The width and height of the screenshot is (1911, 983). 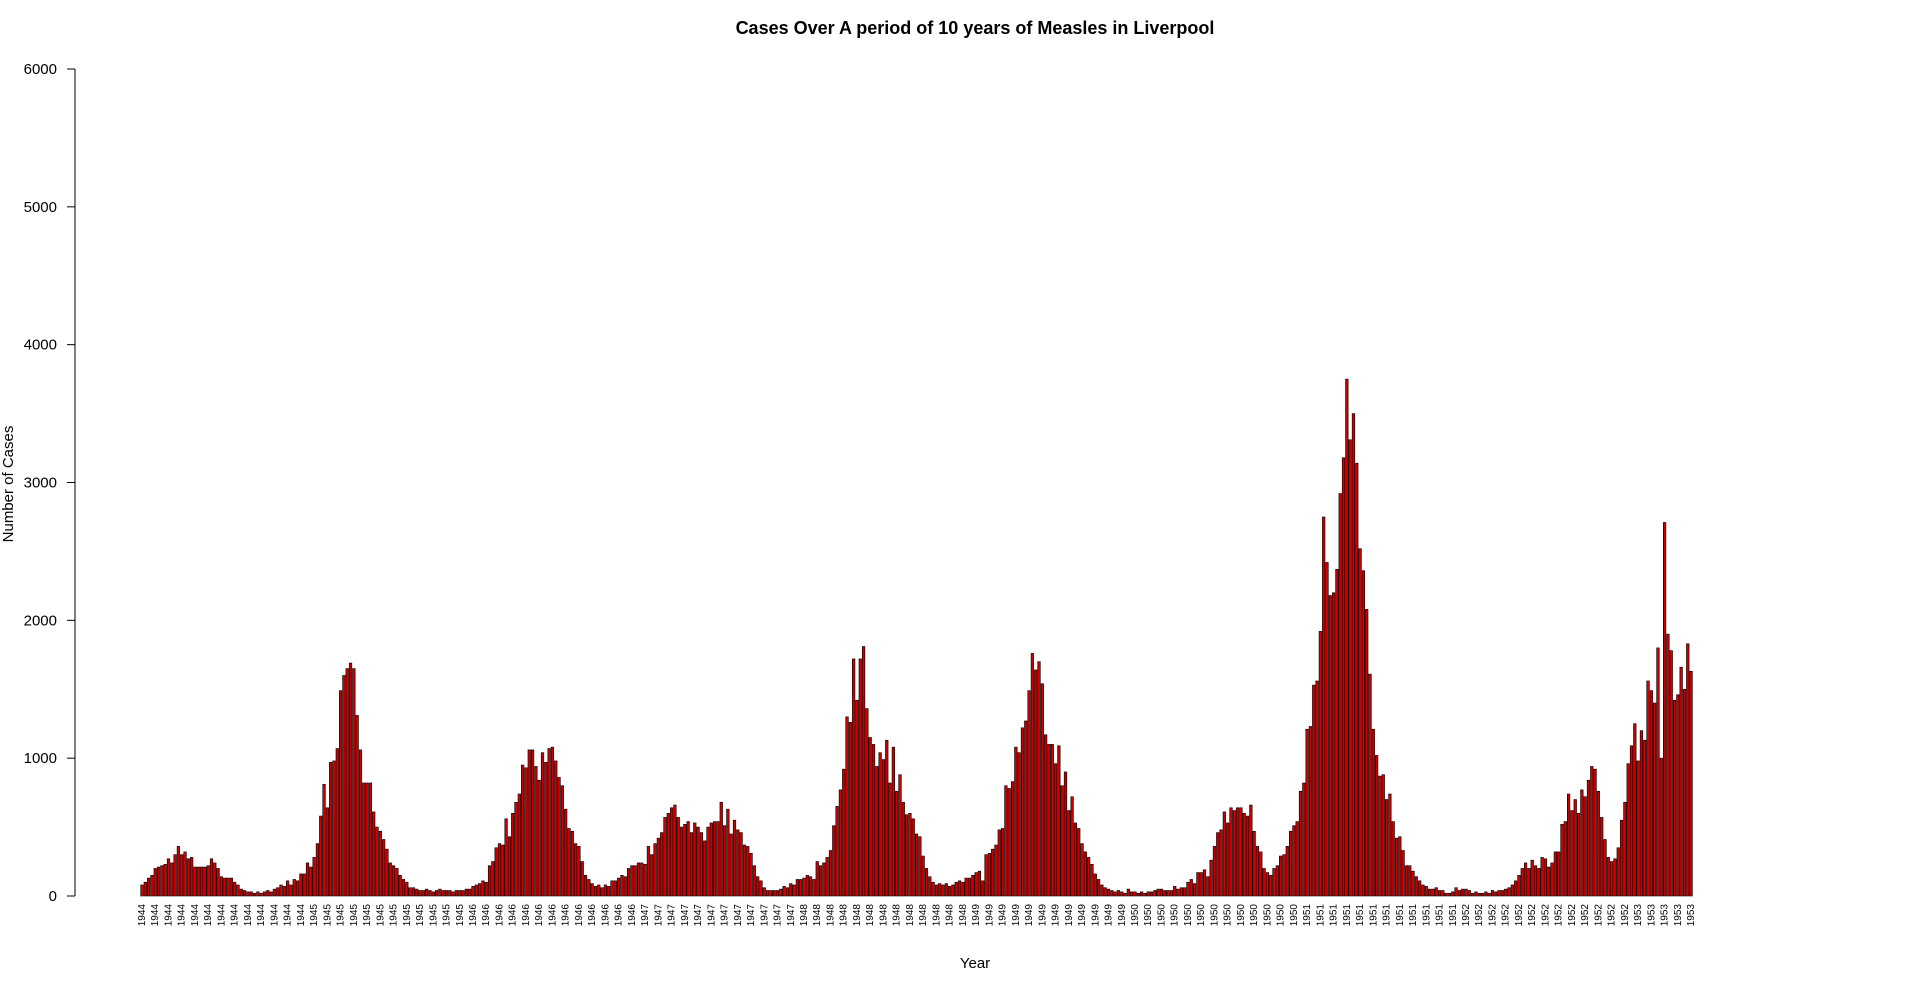 What do you see at coordinates (1109, 915) in the screenshot?
I see `x-tick-label: 1949` at bounding box center [1109, 915].